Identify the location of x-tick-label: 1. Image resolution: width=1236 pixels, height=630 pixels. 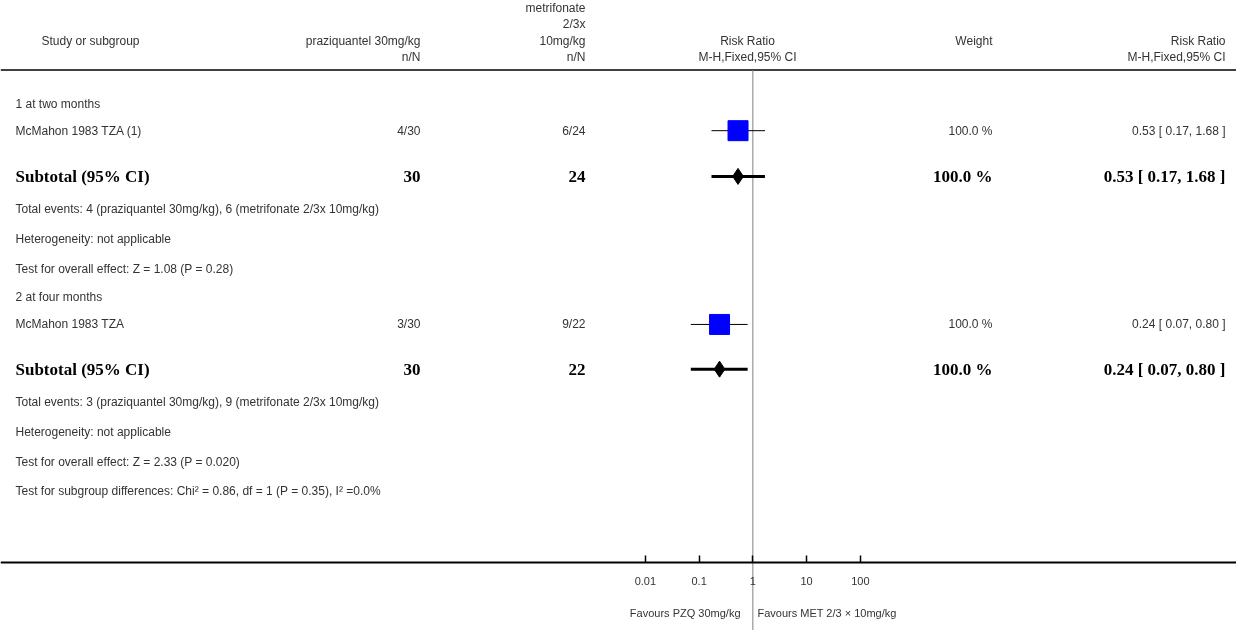
(752, 580).